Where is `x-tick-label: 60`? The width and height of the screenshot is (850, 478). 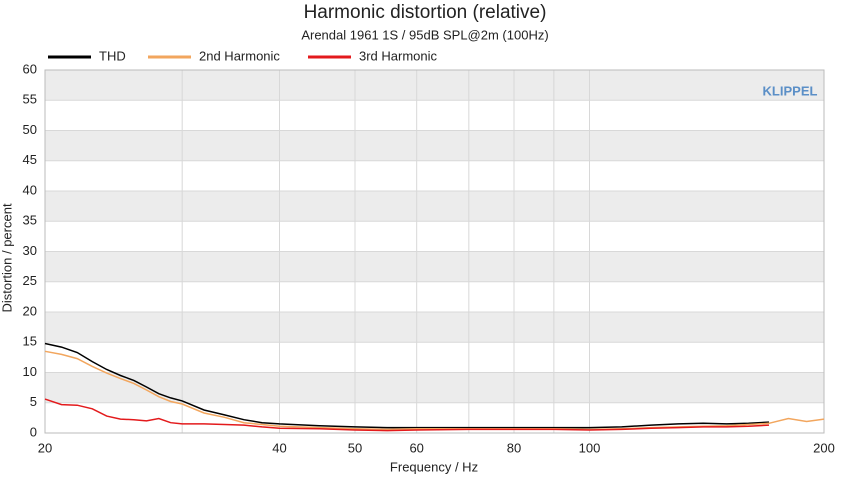 x-tick-label: 60 is located at coordinates (416, 447).